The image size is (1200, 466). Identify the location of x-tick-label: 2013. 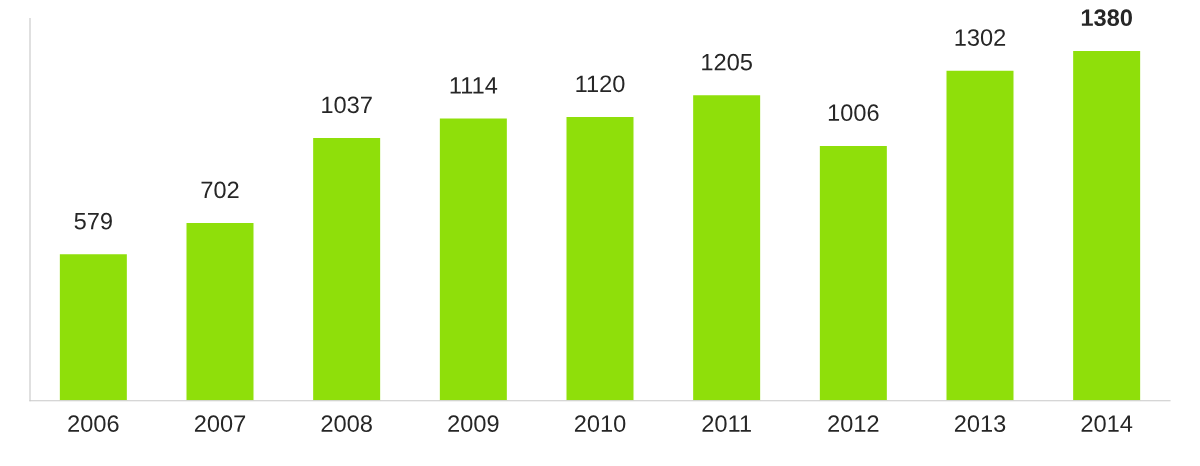
(980, 423).